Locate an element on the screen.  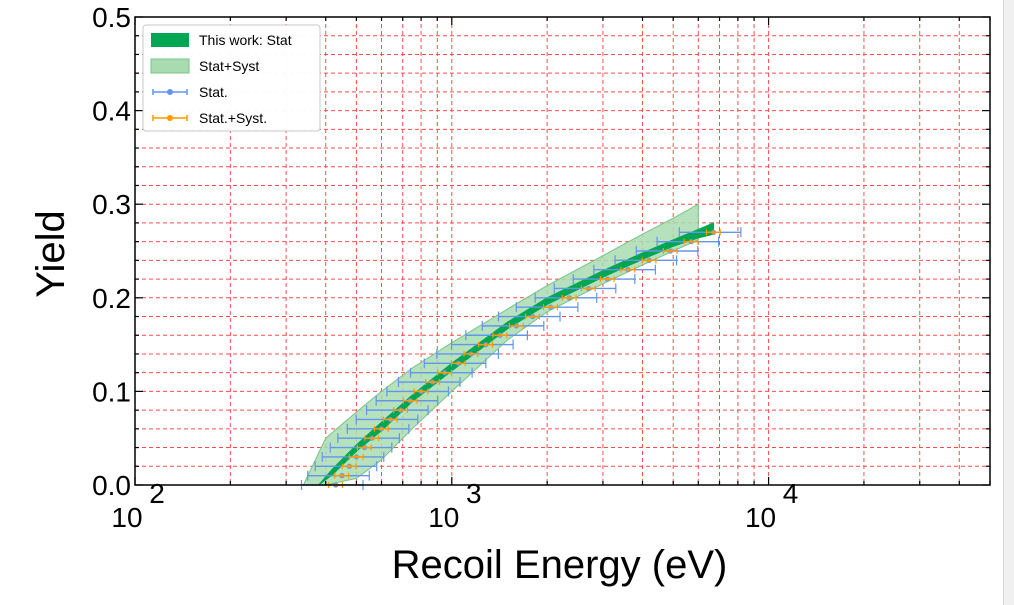
x-axis-title: Recoil Energy (eV) is located at coordinates (560, 565).